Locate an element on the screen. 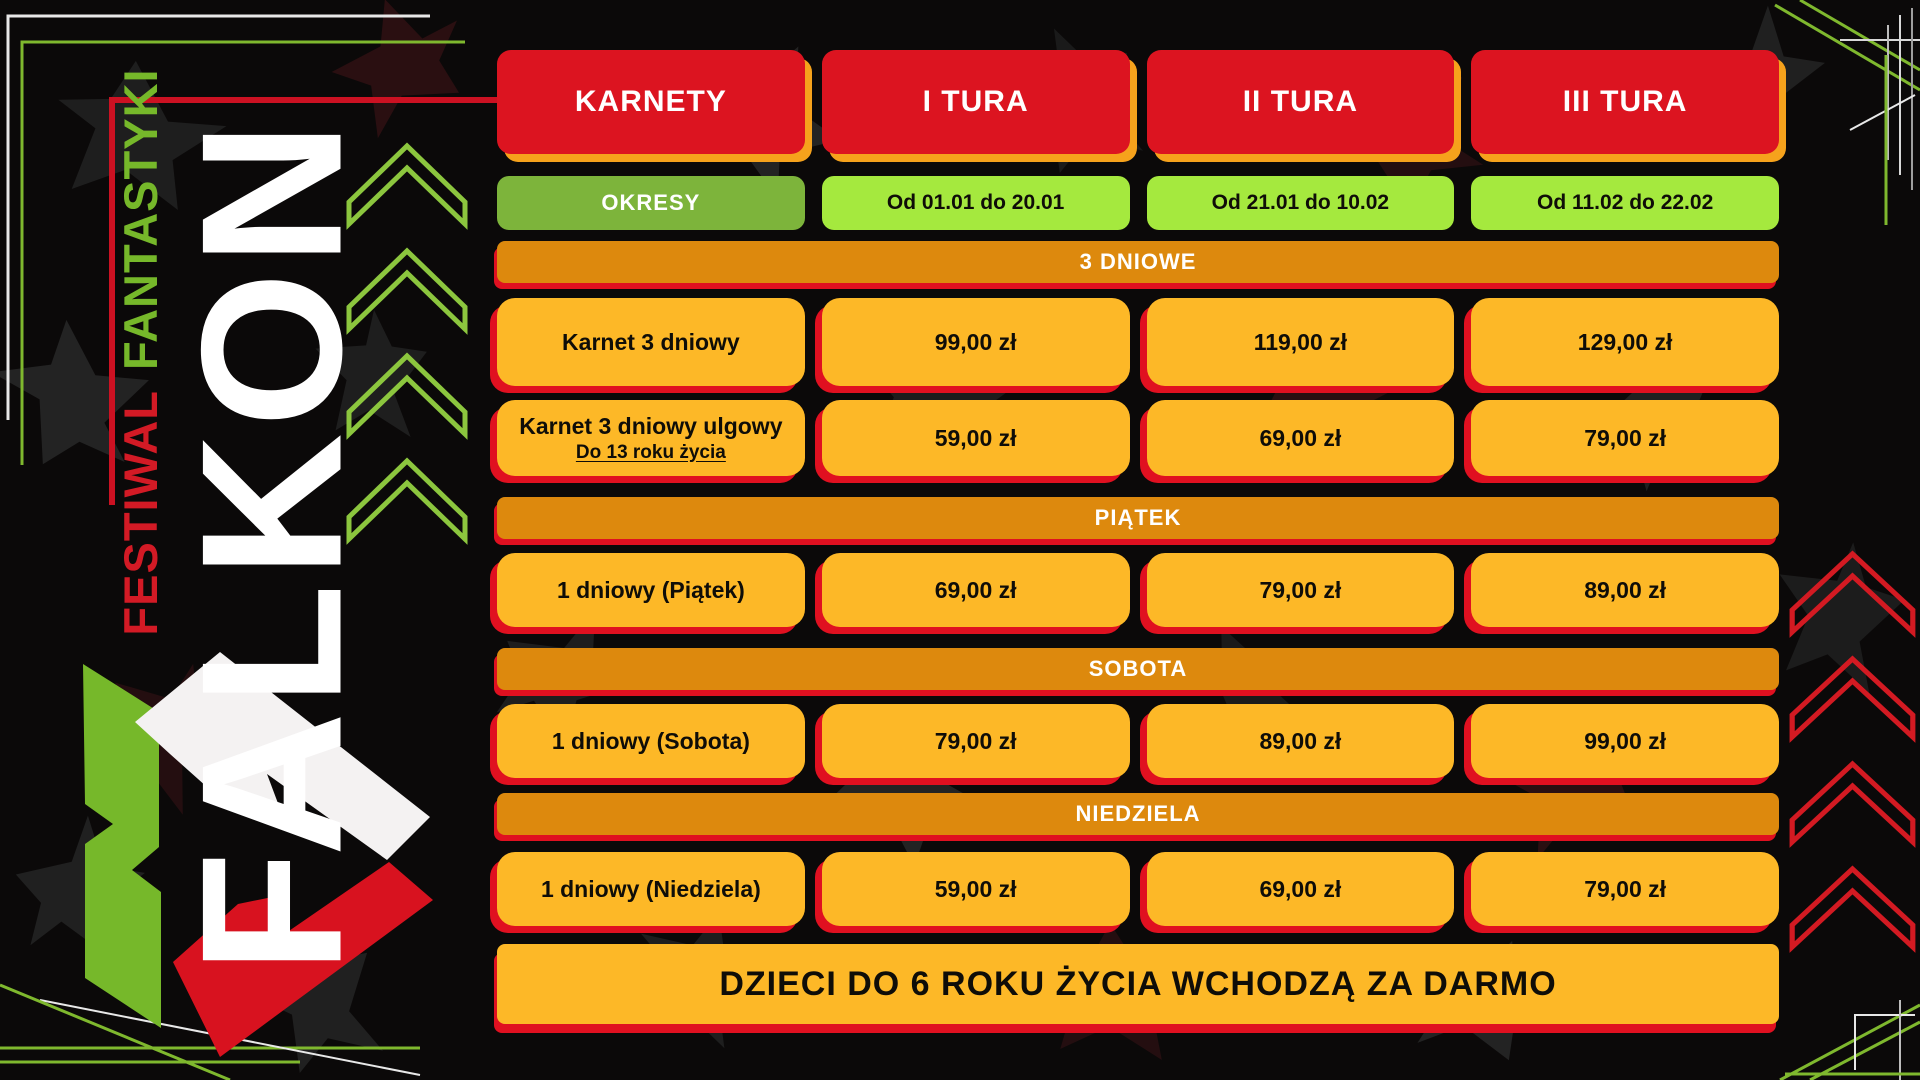 This screenshot has height=1080, width=1920. section-band-3dniowe: 3 DNIOWE is located at coordinates (1138, 262).